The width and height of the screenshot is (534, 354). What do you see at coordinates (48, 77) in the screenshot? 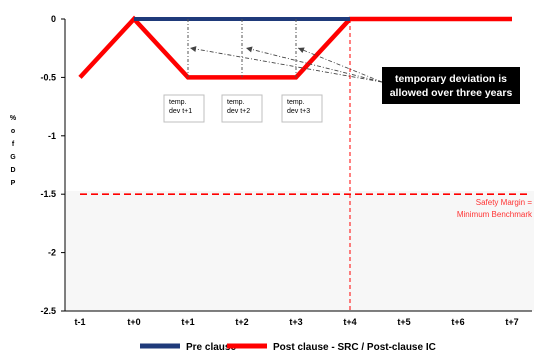
I see `y-tick-label: -0.5` at bounding box center [48, 77].